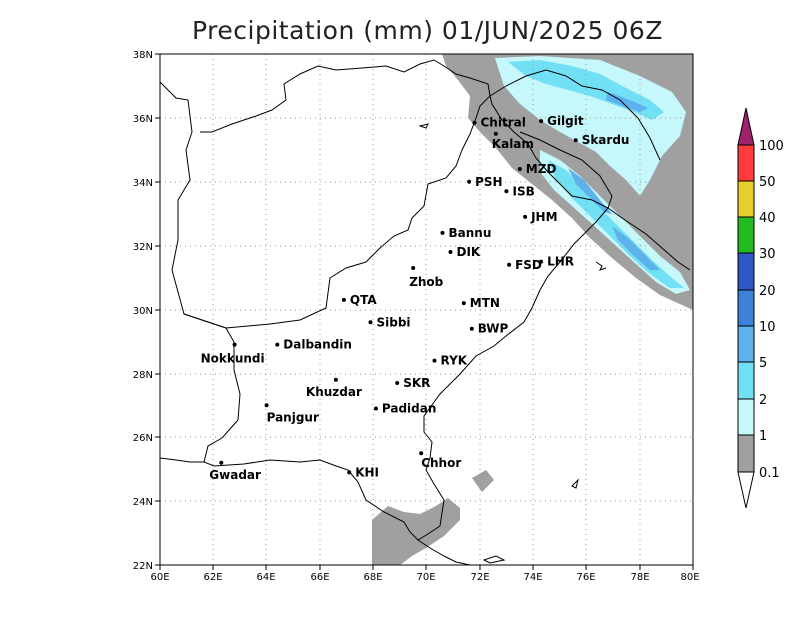 This screenshot has height=618, width=800. I want to click on city-label: PSH, so click(488, 182).